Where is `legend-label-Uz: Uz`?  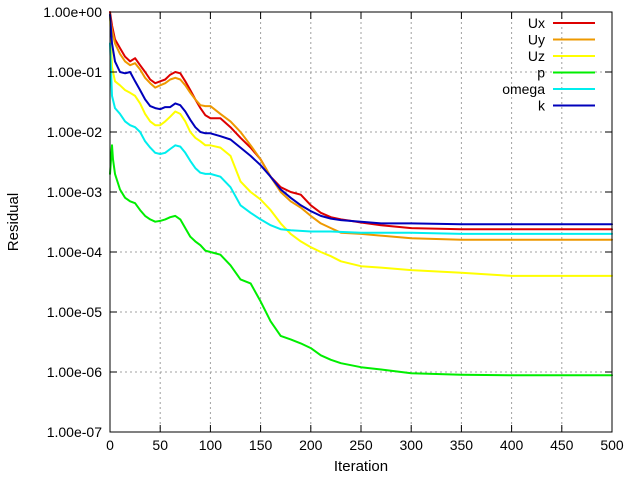
legend-label-Uz: Uz is located at coordinates (536, 56).